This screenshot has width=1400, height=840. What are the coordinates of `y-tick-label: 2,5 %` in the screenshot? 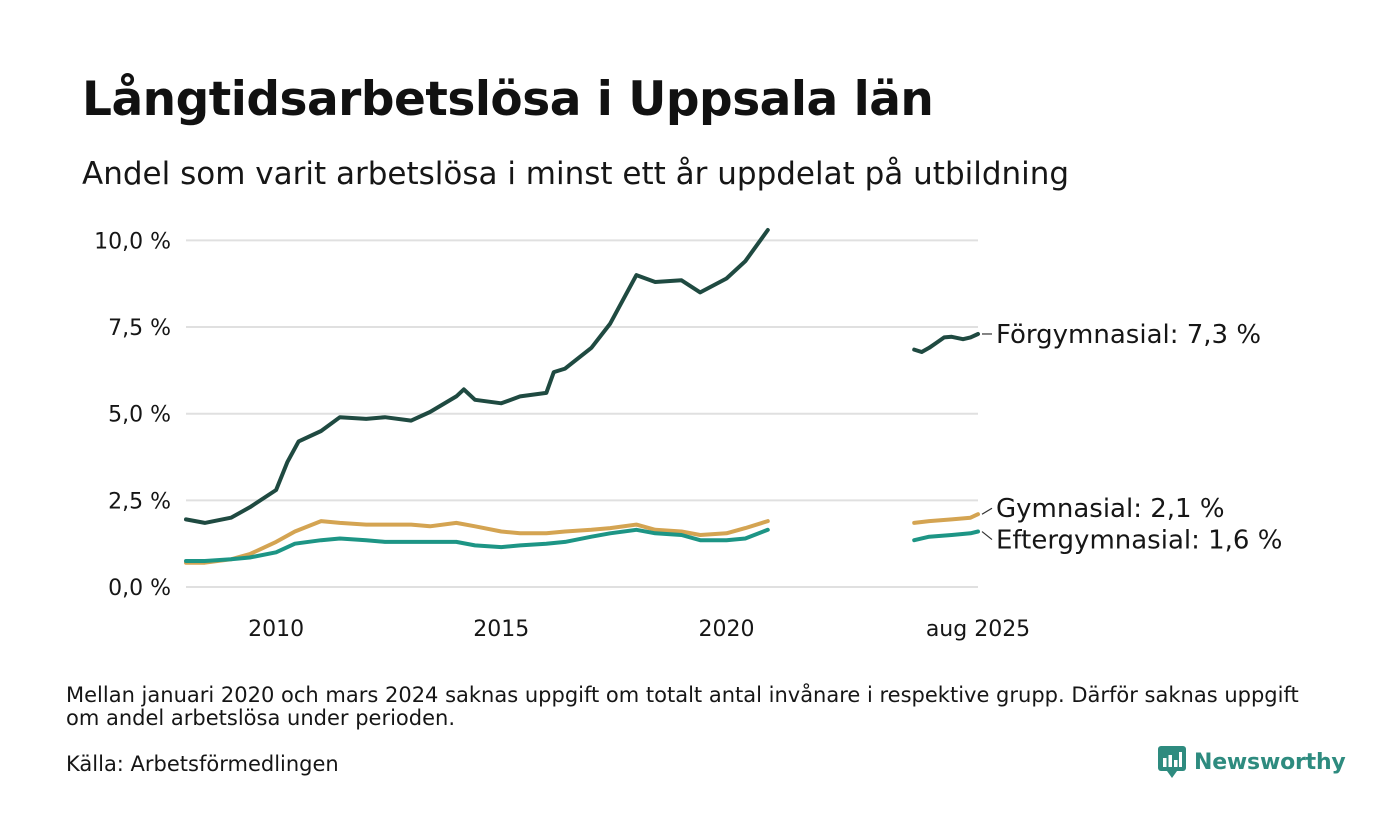 It's located at (139, 501).